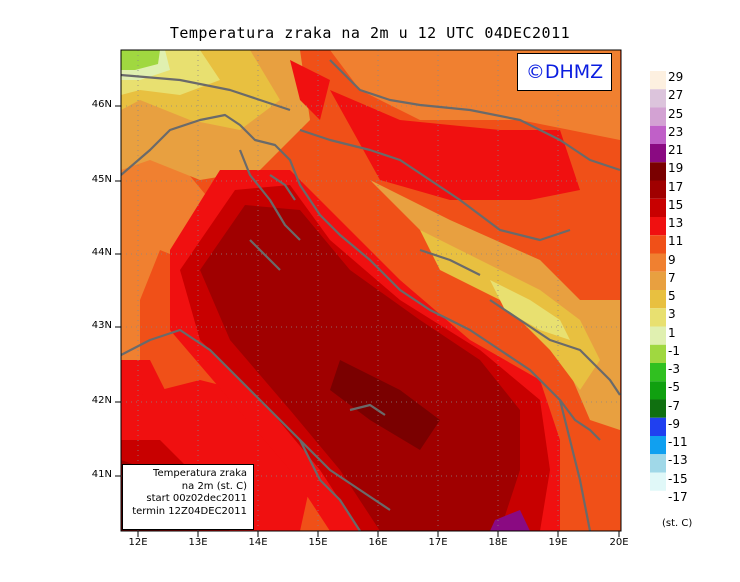 Image resolution: width=740 pixels, height=582 pixels. Describe the element at coordinates (674, 369) in the screenshot. I see `colorbar-label: -3` at that location.